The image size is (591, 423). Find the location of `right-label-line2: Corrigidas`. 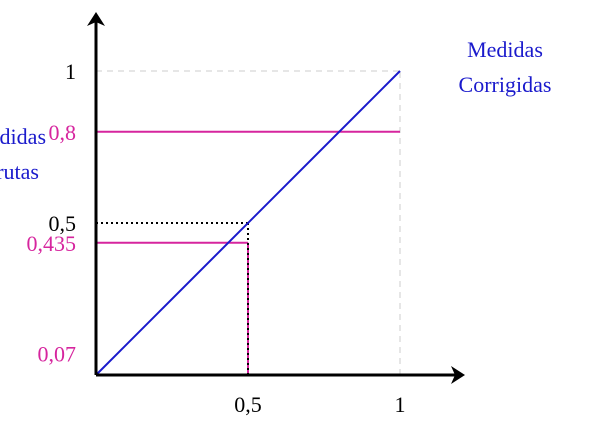

right-label-line2: Corrigidas is located at coordinates (505, 84).